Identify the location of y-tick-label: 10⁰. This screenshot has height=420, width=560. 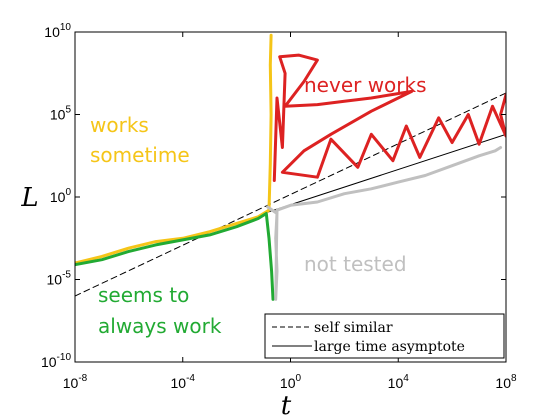
(61, 196).